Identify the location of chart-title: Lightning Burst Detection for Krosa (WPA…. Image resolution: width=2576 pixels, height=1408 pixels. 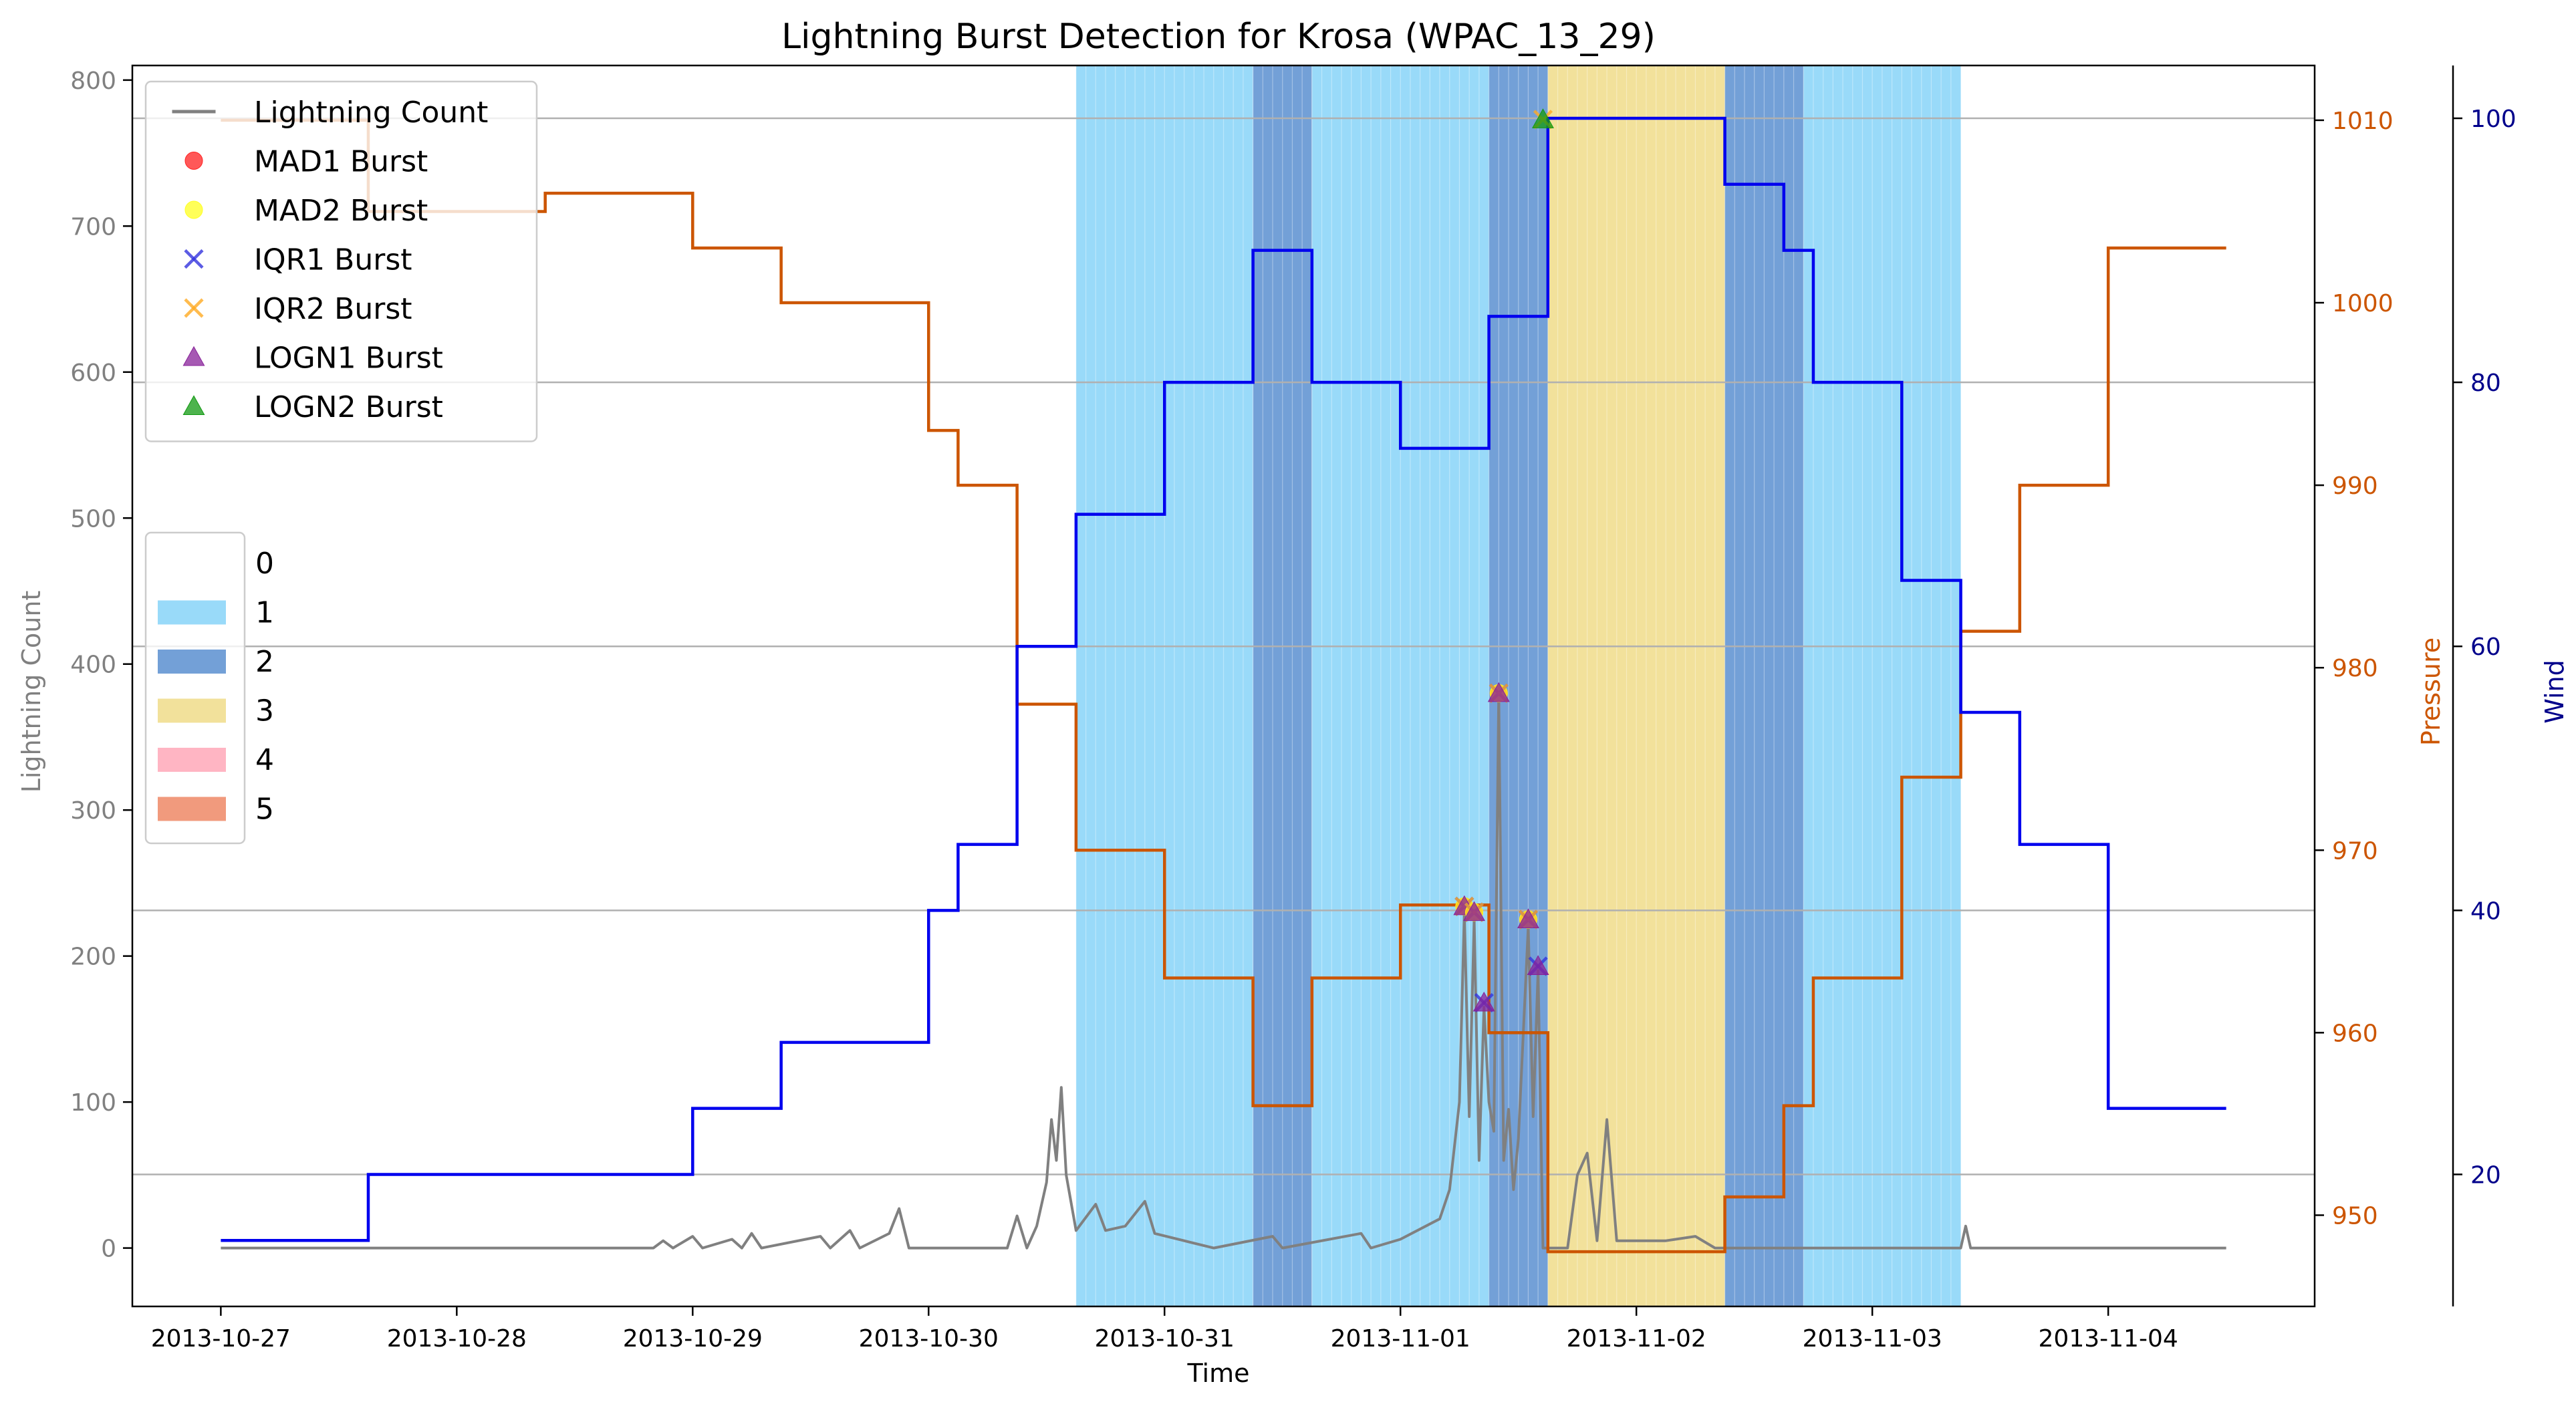
(1218, 37).